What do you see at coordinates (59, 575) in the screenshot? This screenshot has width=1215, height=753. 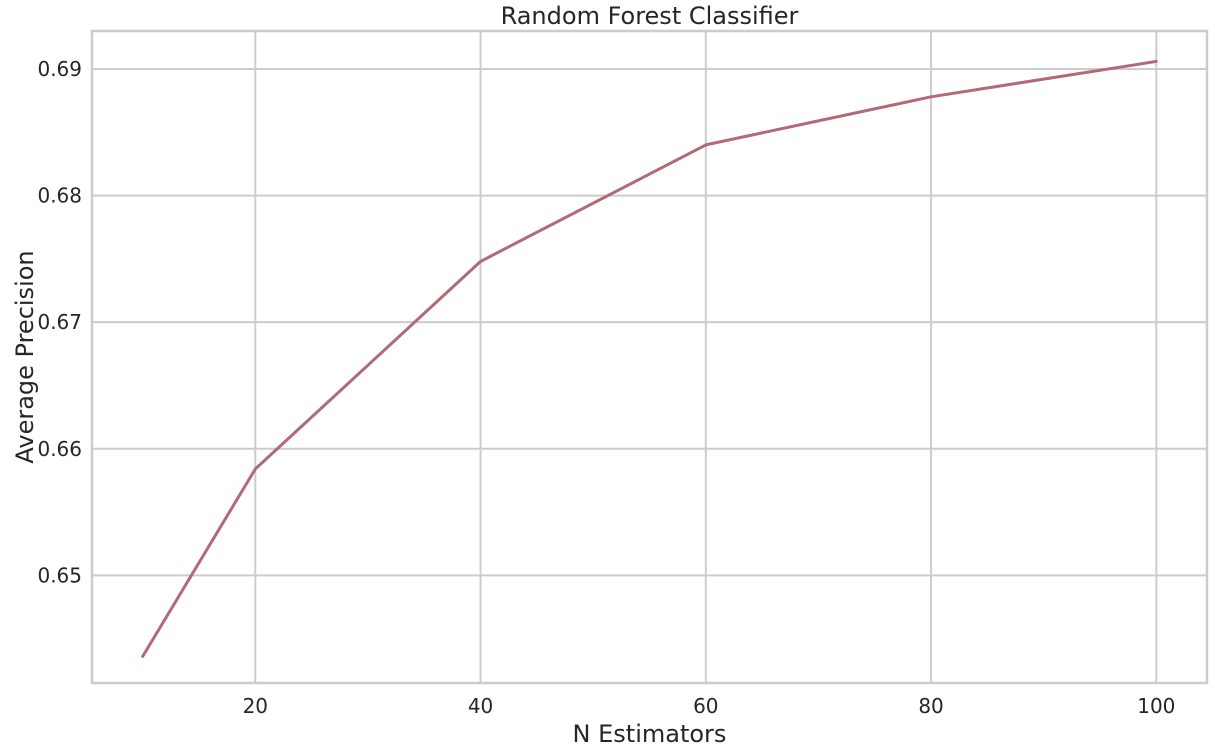 I see `y-tick-label: 0.65` at bounding box center [59, 575].